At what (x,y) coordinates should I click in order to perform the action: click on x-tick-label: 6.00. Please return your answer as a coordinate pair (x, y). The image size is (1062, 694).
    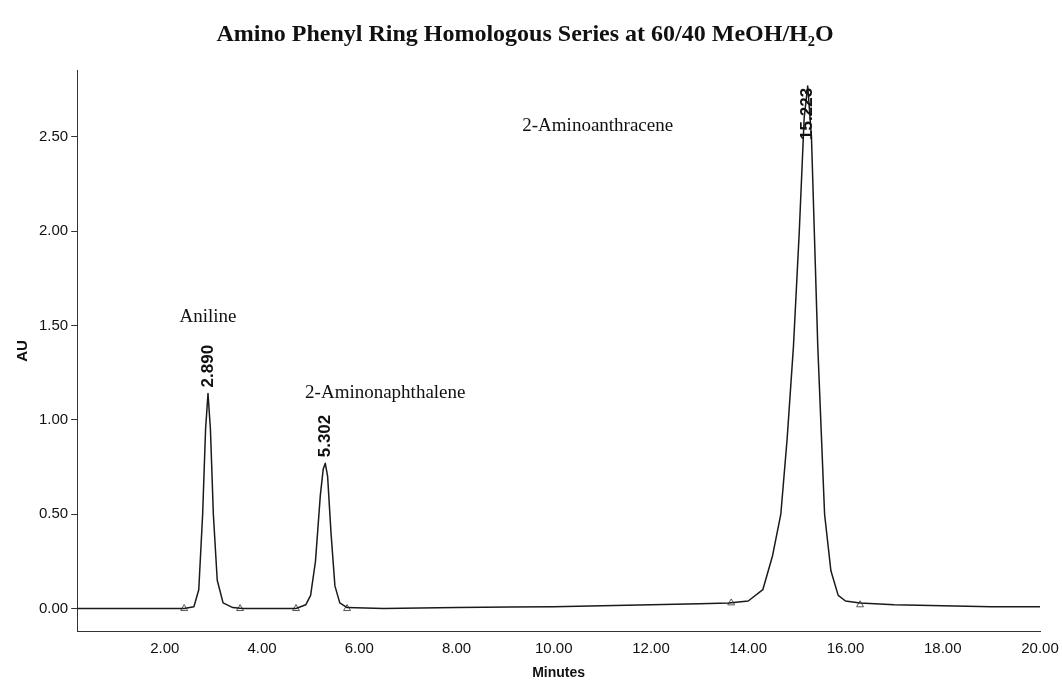
    Looking at the image, I should click on (359, 648).